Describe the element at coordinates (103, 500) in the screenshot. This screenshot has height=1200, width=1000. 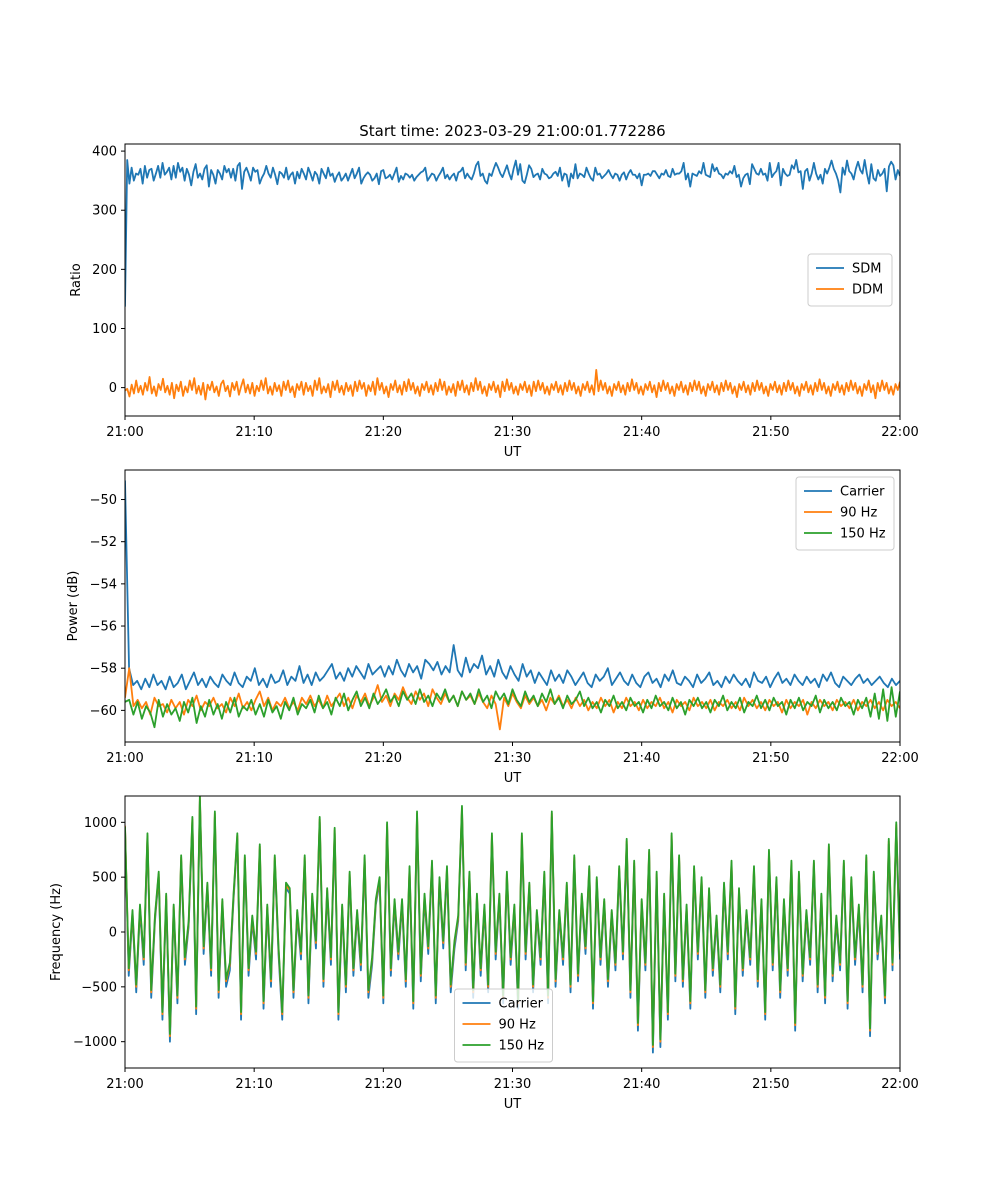
I see `power-y-tick-label: −50` at that location.